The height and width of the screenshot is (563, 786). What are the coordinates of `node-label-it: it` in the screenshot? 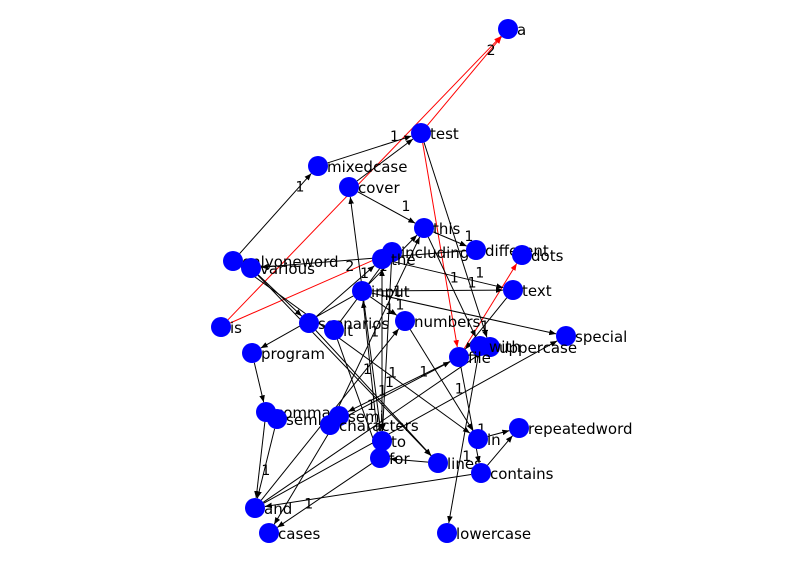 It's located at (348, 331).